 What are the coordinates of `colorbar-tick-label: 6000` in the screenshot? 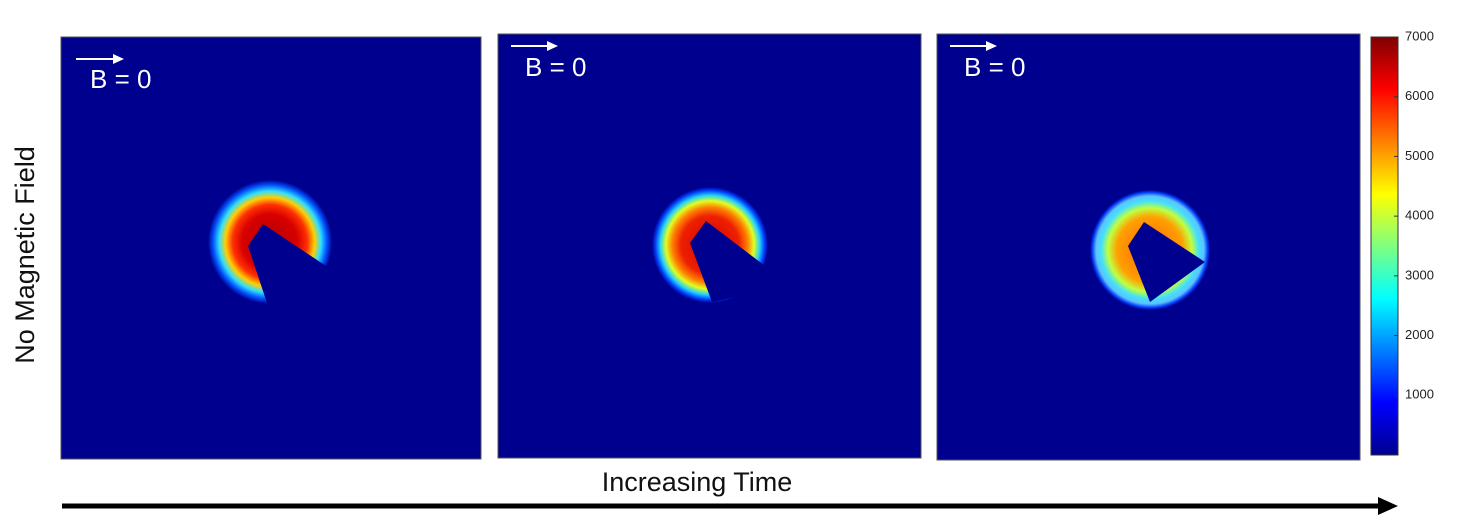 It's located at (1419, 95).